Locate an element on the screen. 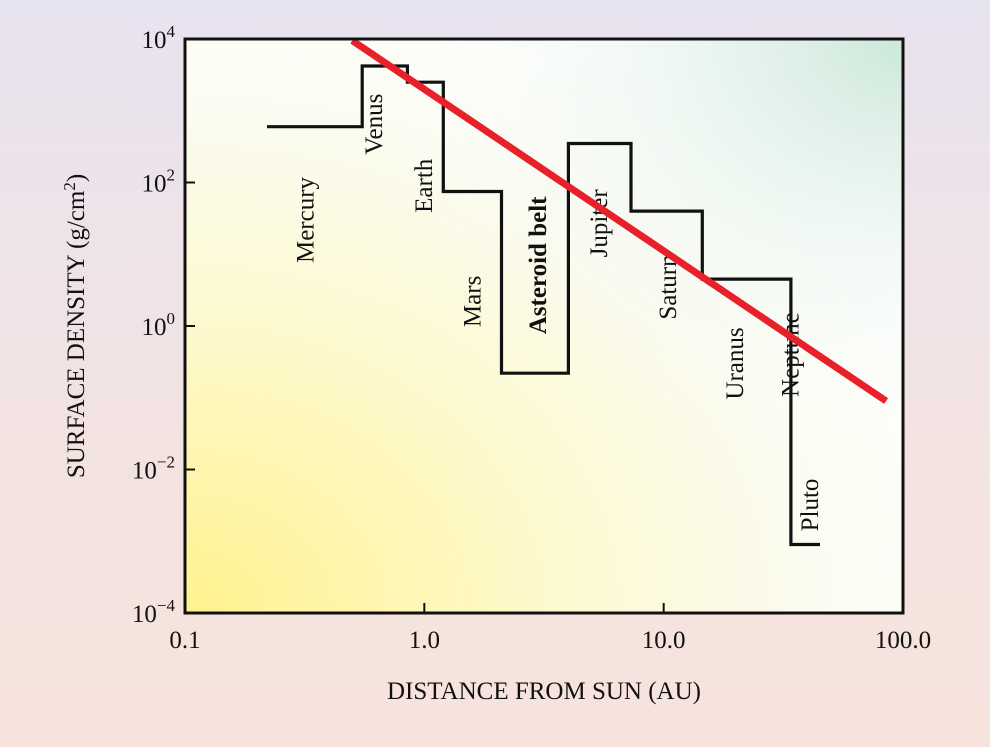 This screenshot has height=747, width=990. x-axis-title: DISTANCE FROM SUN (AU) is located at coordinates (544, 691).